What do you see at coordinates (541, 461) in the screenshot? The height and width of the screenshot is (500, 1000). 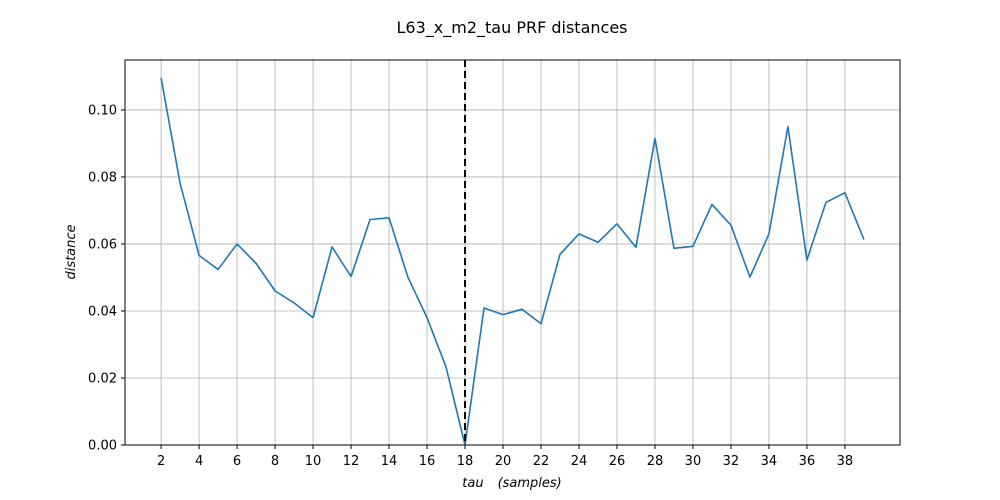 I see `x-tick-label: 22` at bounding box center [541, 461].